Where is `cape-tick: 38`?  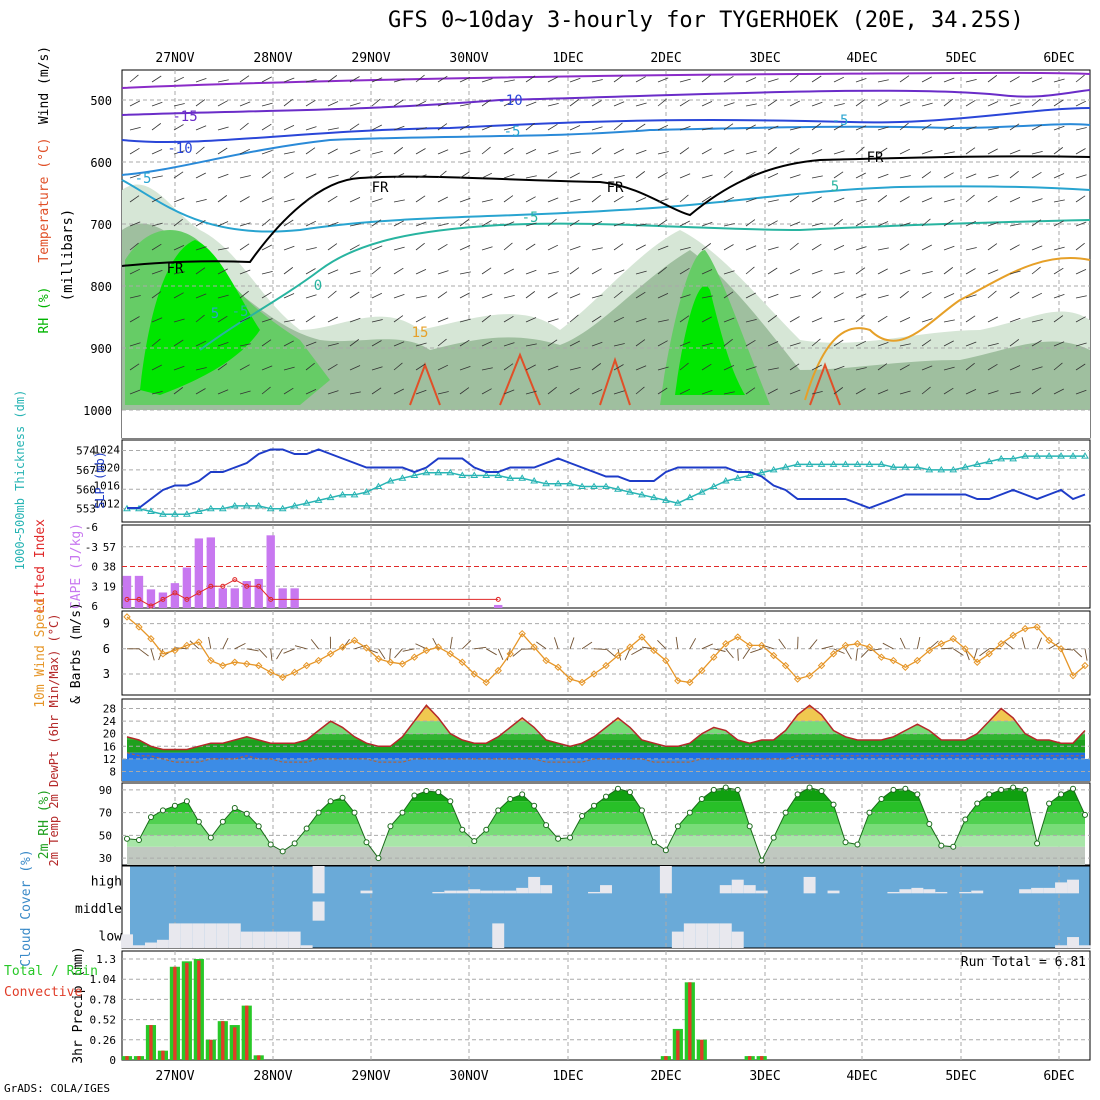 cape-tick: 38 is located at coordinates (109, 567).